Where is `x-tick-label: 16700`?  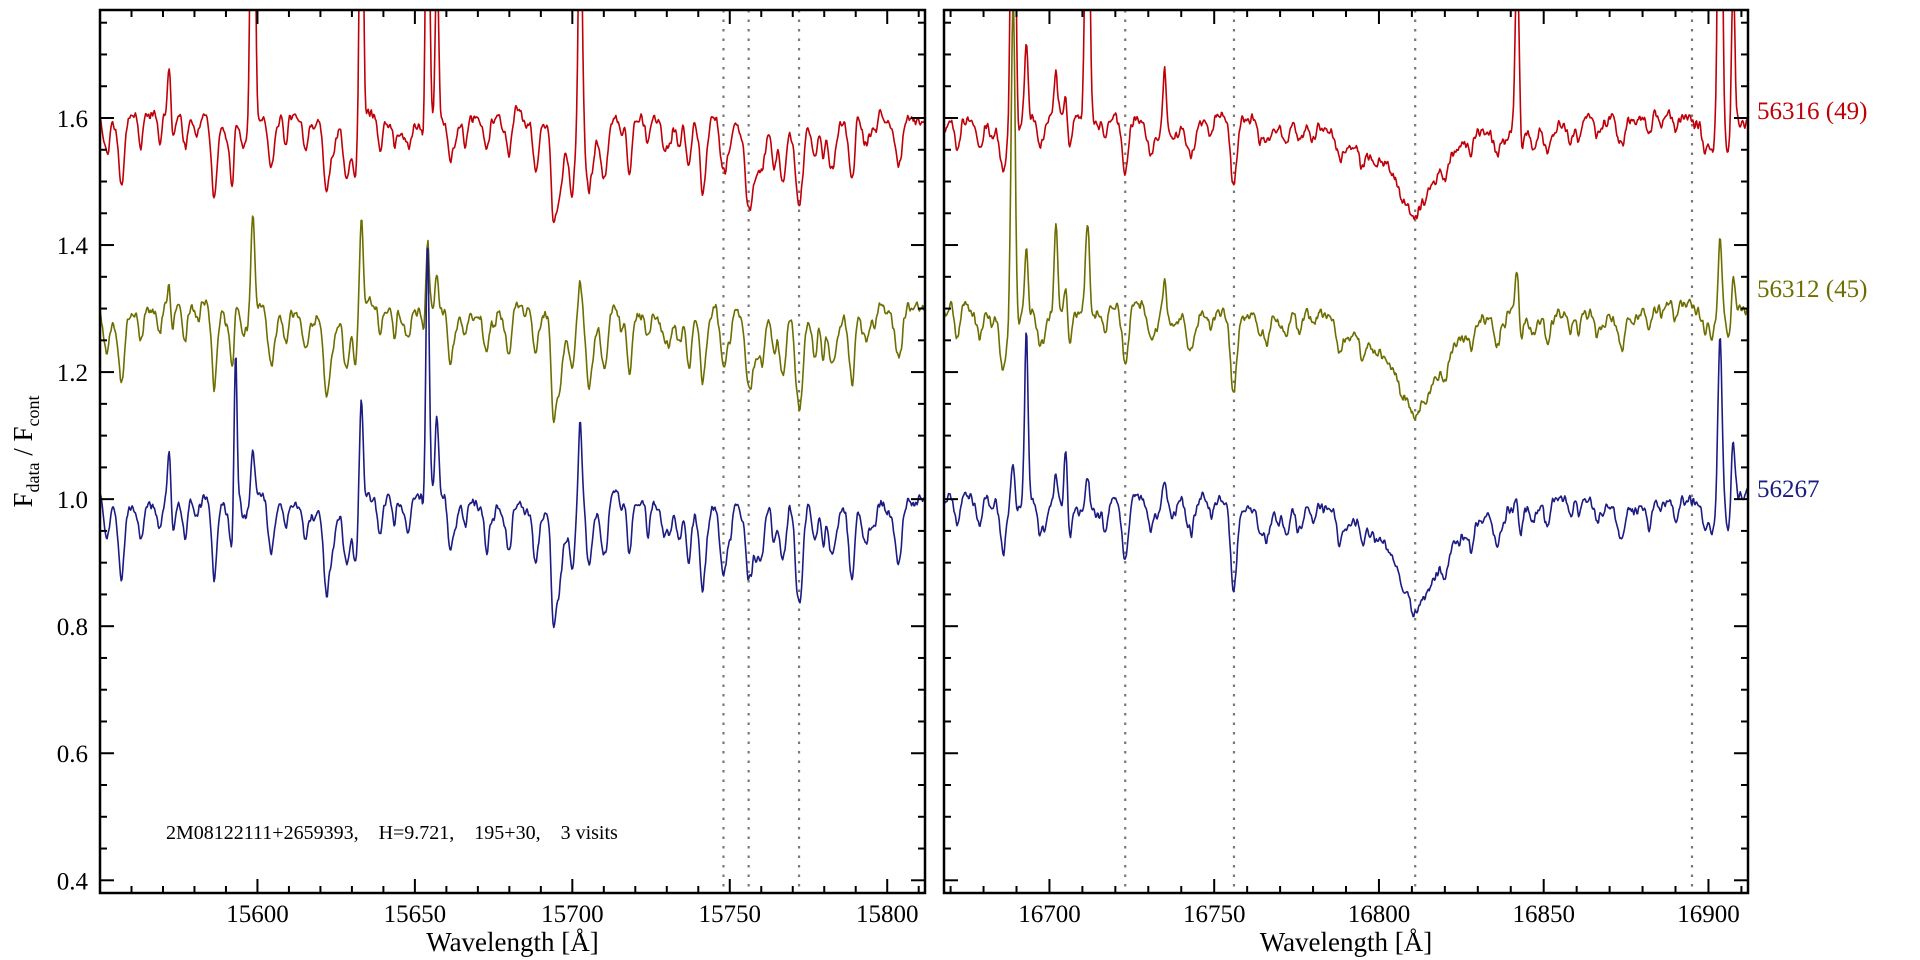
x-tick-label: 16700 is located at coordinates (1049, 914).